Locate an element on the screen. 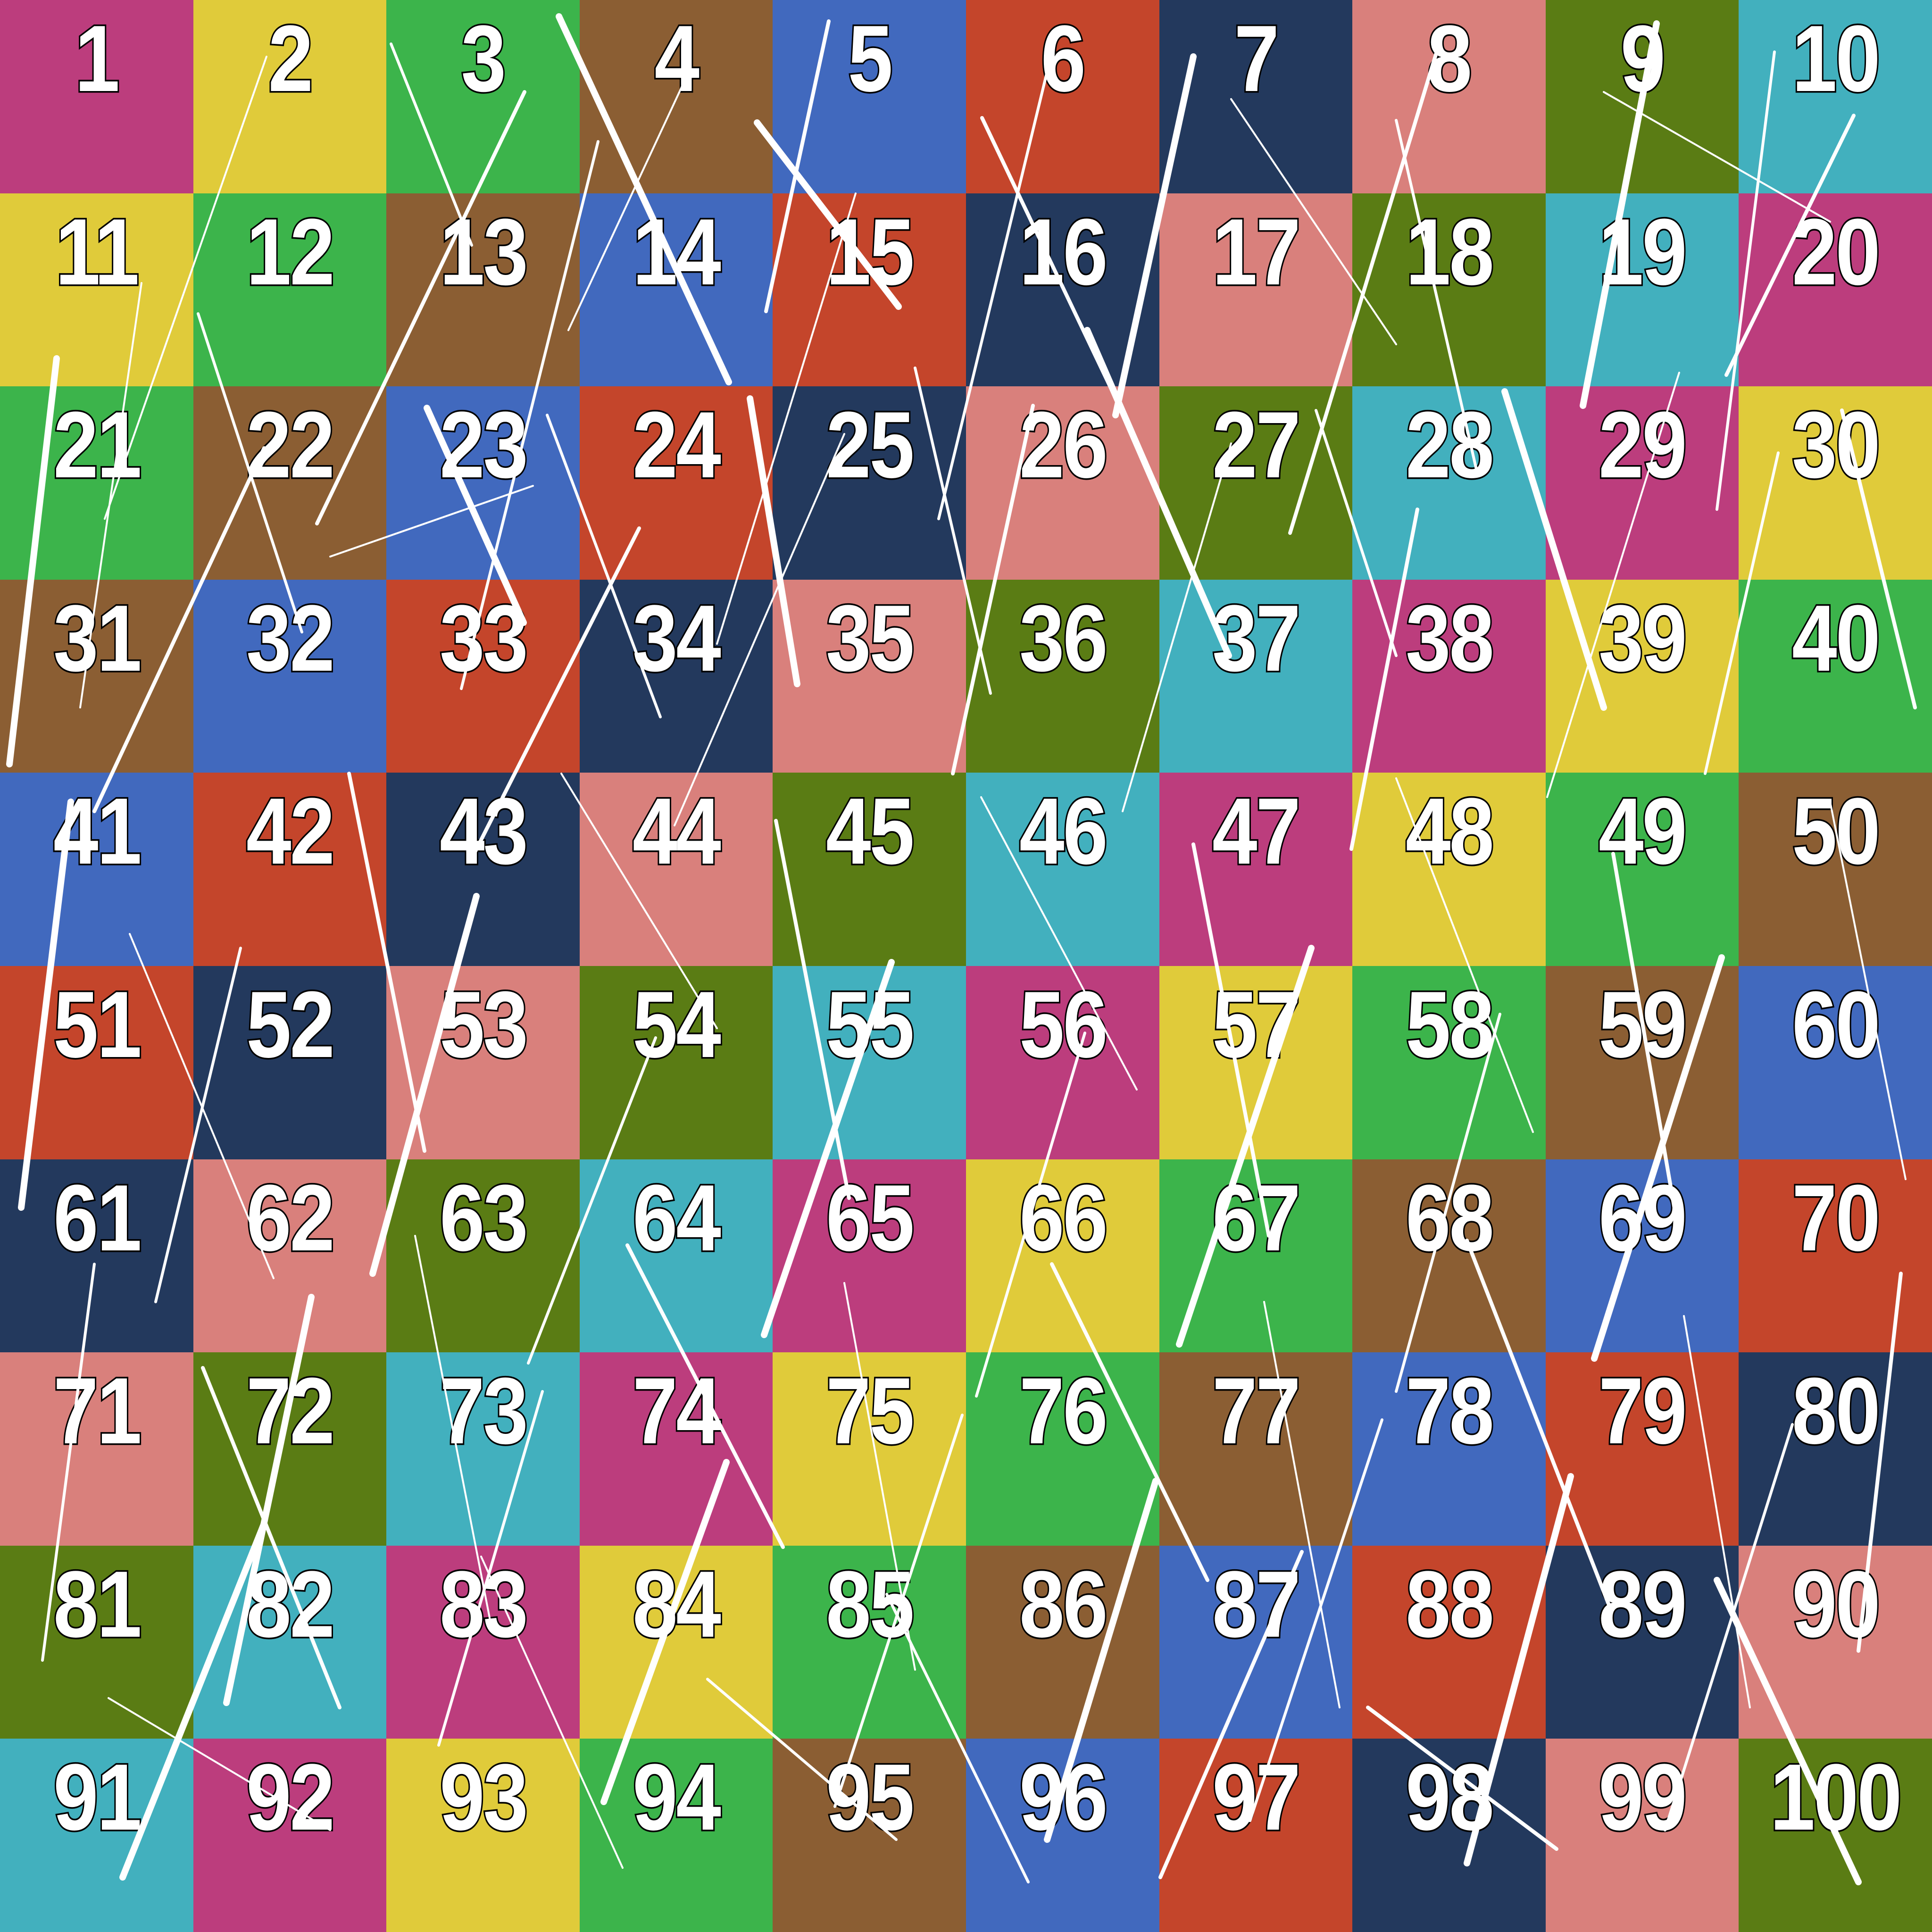  grid-cell-49: 49 is located at coordinates (1642, 870).